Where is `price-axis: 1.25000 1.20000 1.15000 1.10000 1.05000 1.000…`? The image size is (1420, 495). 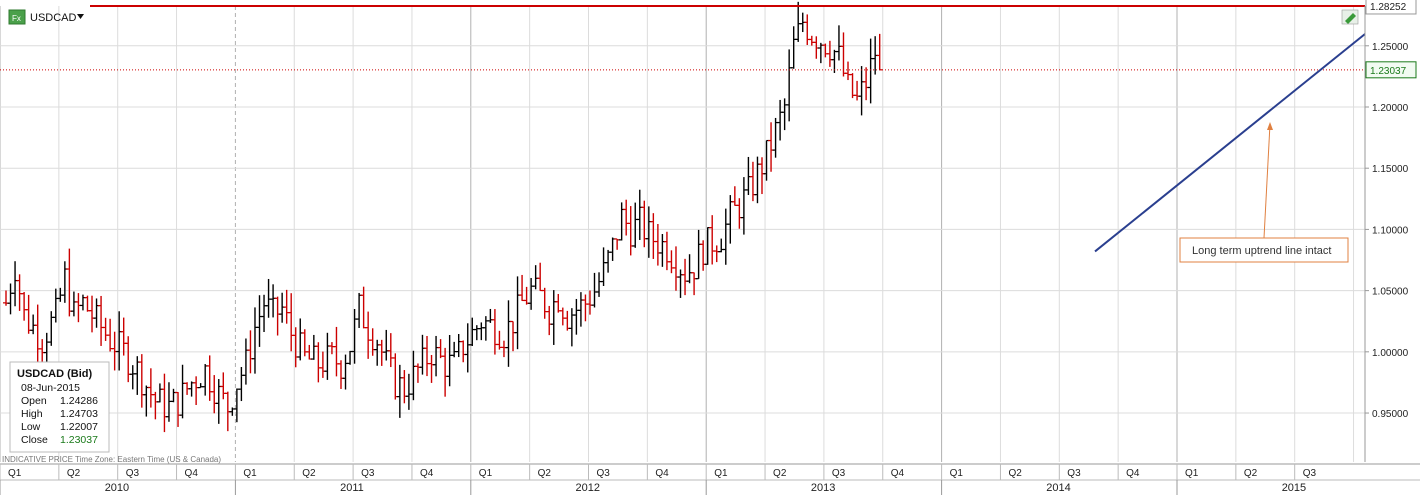 price-axis: 1.25000 1.20000 1.15000 1.10000 1.05000 1.000… is located at coordinates (1391, 210).